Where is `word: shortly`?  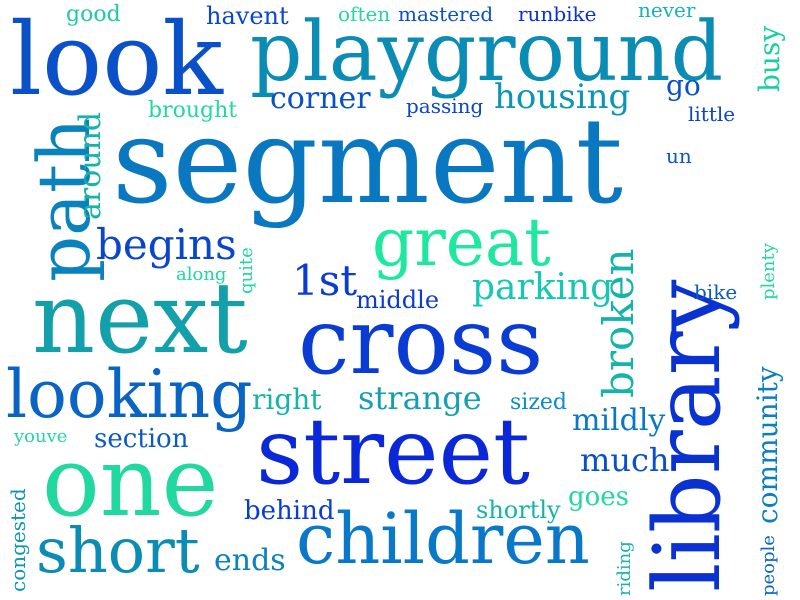
word: shortly is located at coordinates (518, 510).